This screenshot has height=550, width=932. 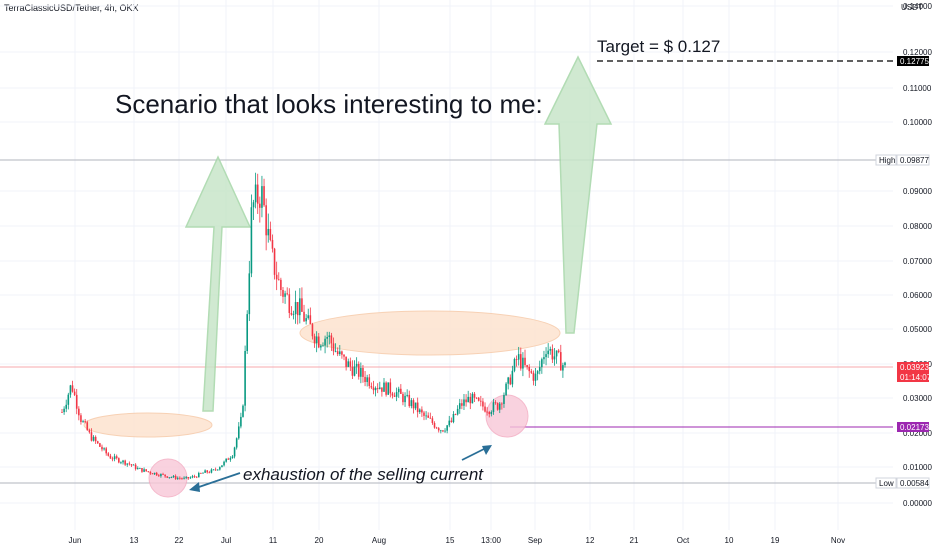 What do you see at coordinates (658, 46) in the screenshot?
I see `target-annotation: Target = $ 0.127` at bounding box center [658, 46].